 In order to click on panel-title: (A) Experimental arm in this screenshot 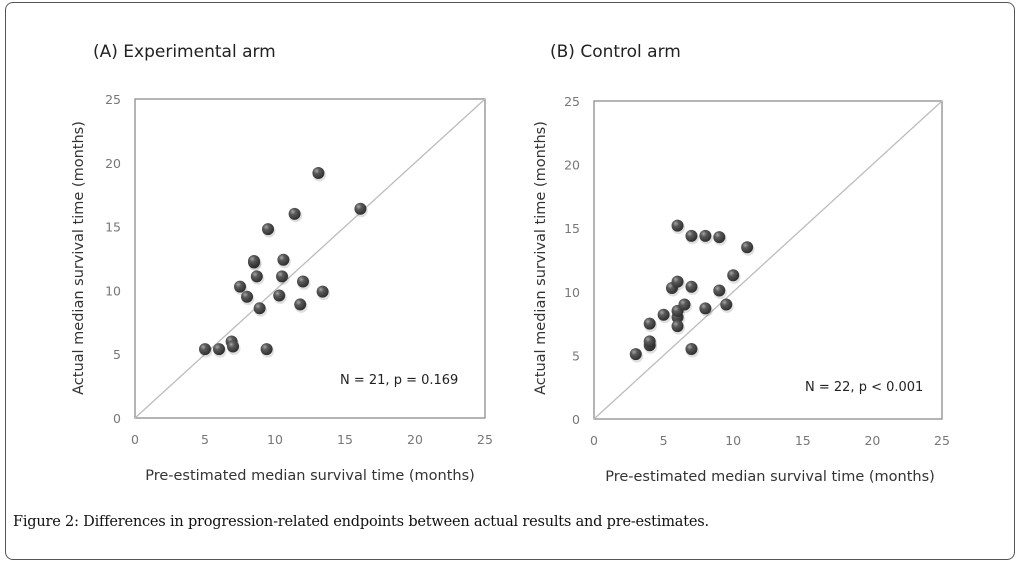, I will do `click(184, 52)`.